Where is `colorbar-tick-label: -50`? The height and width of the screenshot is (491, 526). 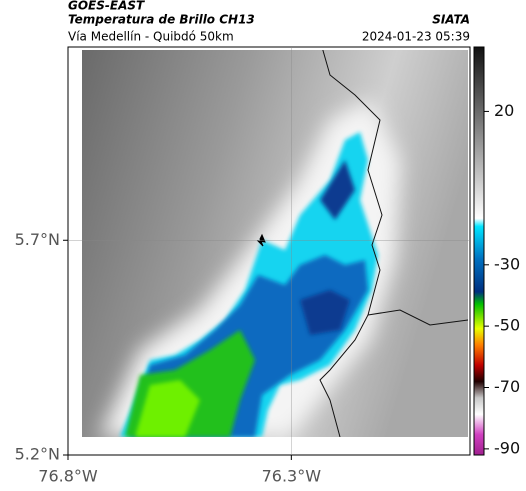
colorbar-tick-label: -50 is located at coordinates (507, 325).